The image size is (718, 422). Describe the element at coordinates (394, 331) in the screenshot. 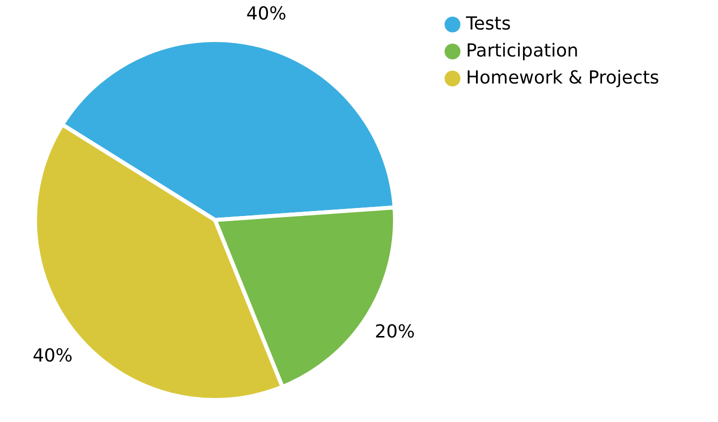

I see `data-label: 20%` at that location.